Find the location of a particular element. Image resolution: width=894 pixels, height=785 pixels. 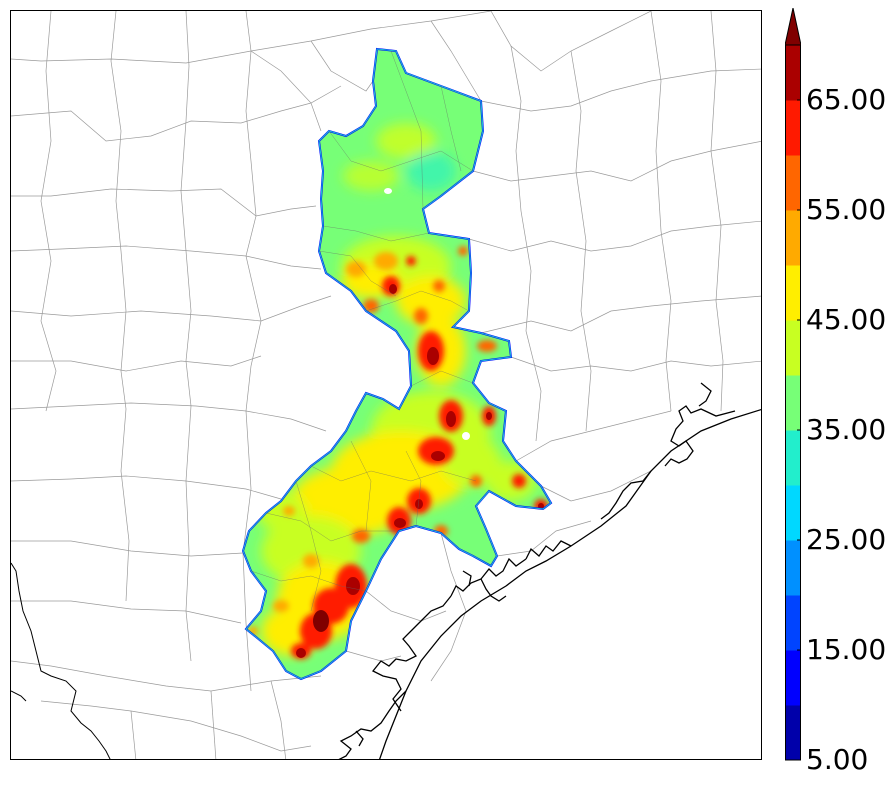

colorbar-tick-label: 35.00 is located at coordinates (846, 429).